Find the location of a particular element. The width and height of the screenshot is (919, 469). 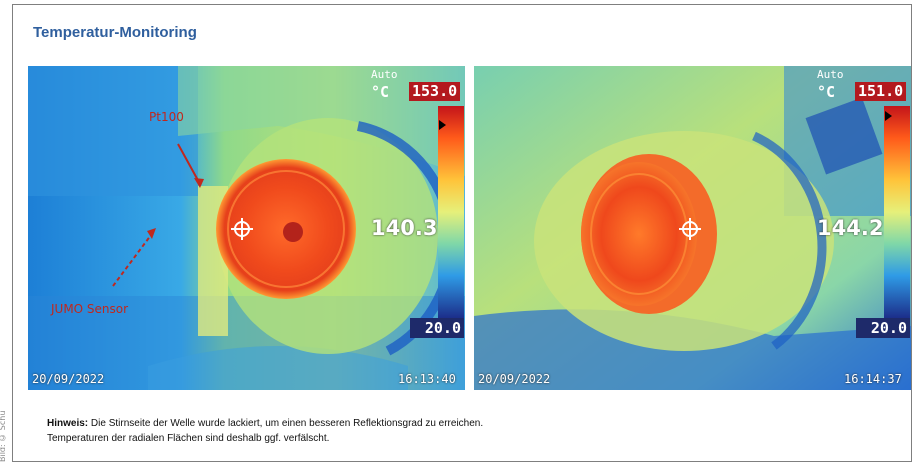

spot-temperature: 140.3 is located at coordinates (404, 228).